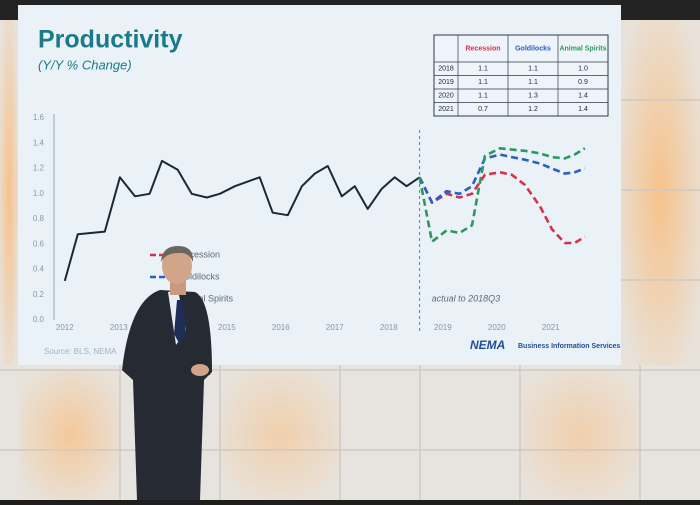  Describe the element at coordinates (583, 69) in the screenshot. I see `table-cell: 1.0` at that location.